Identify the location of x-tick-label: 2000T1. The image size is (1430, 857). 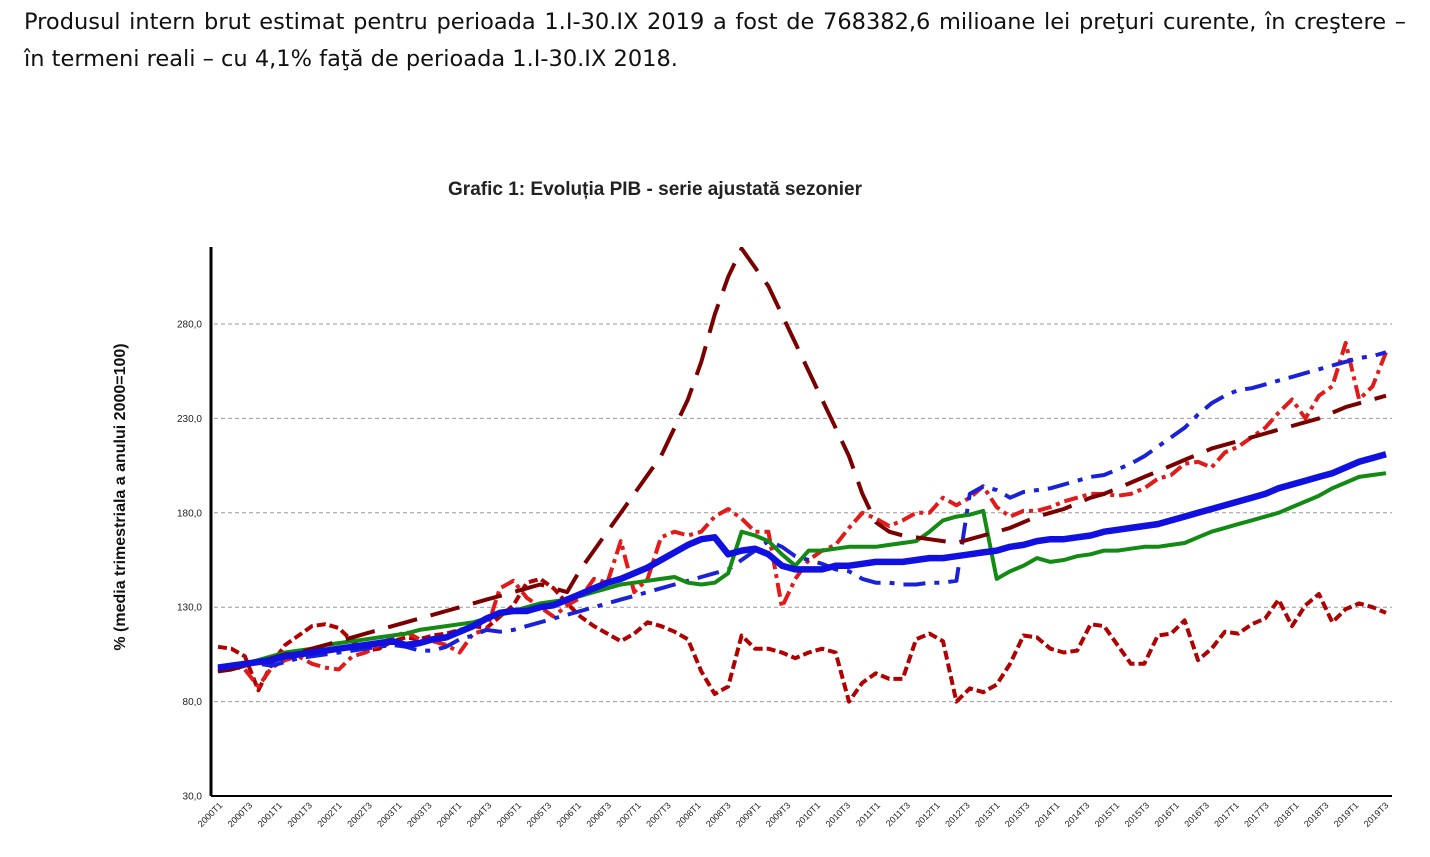
(210, 814).